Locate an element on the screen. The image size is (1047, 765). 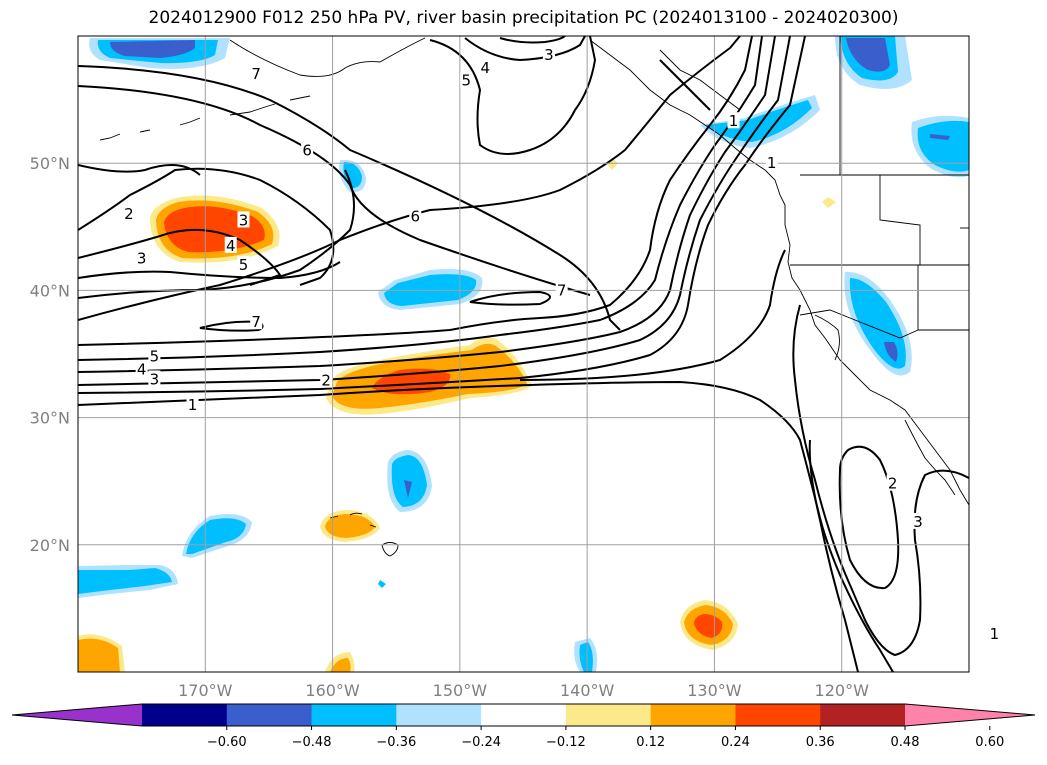
lon-tick-label: 130°W is located at coordinates (714, 690).